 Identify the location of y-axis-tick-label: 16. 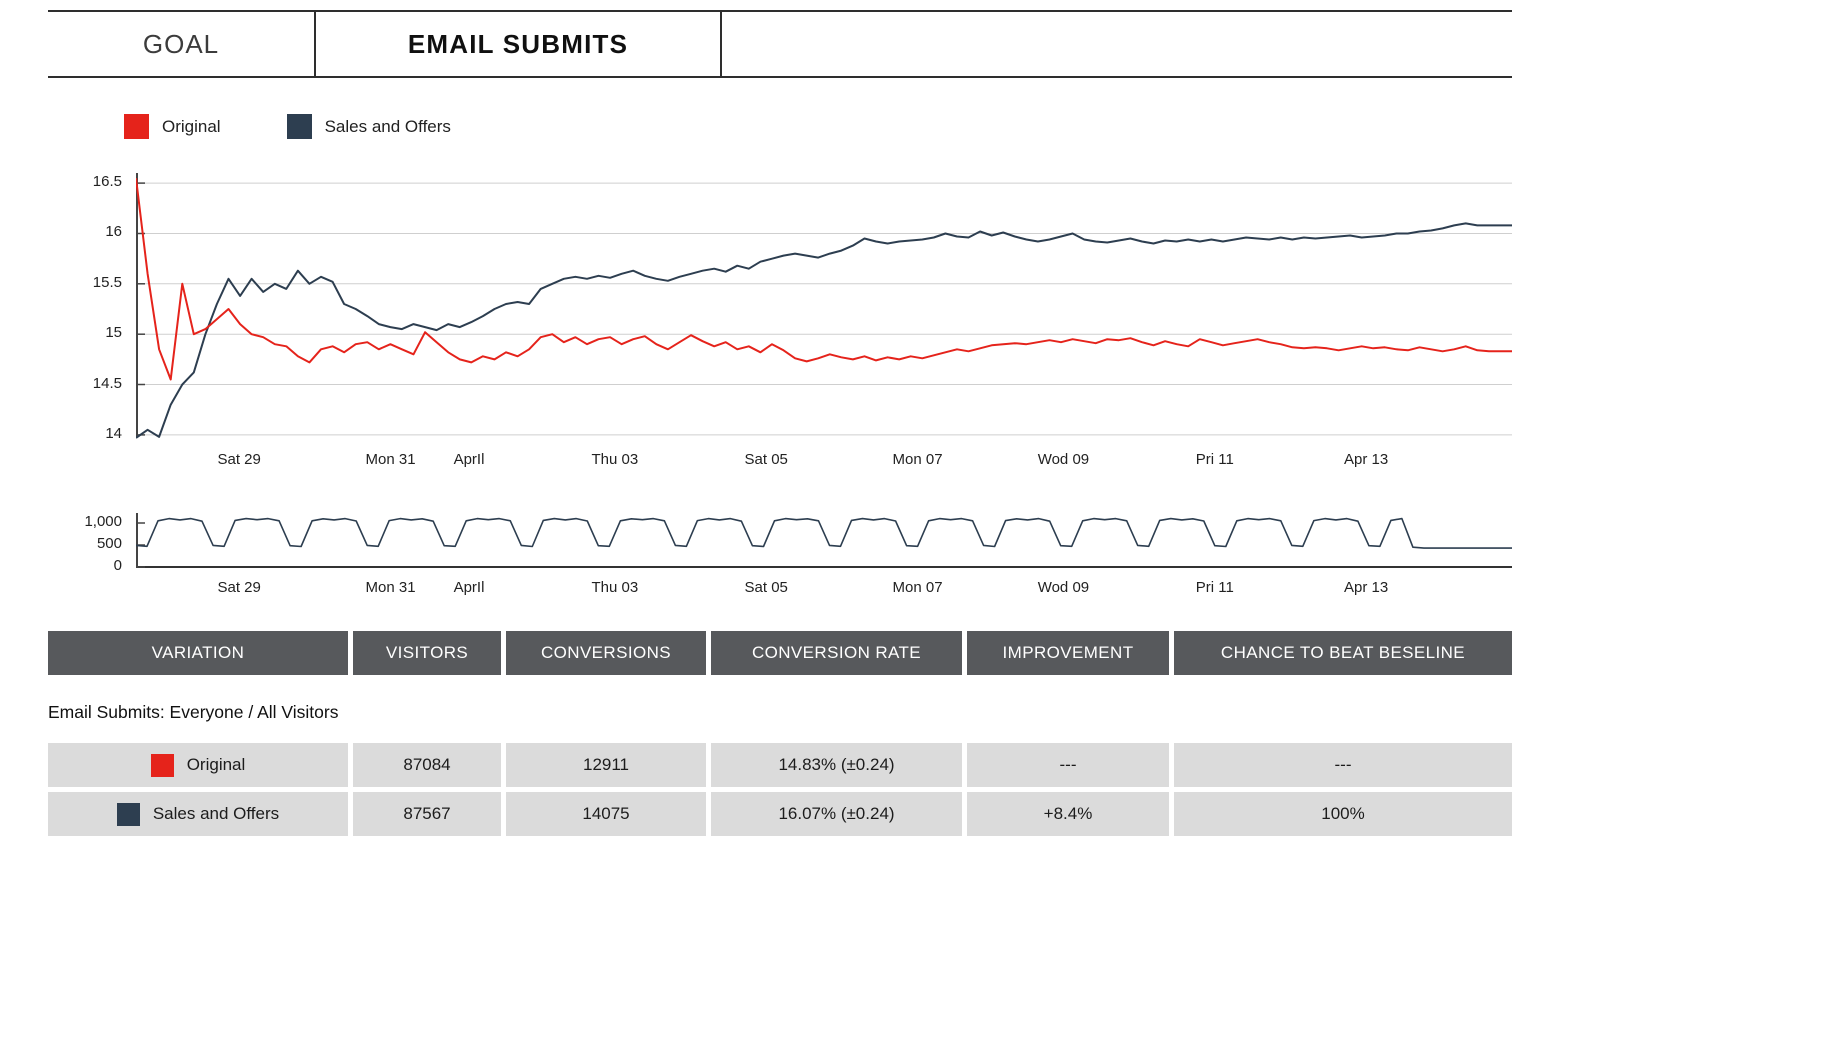
(113, 232).